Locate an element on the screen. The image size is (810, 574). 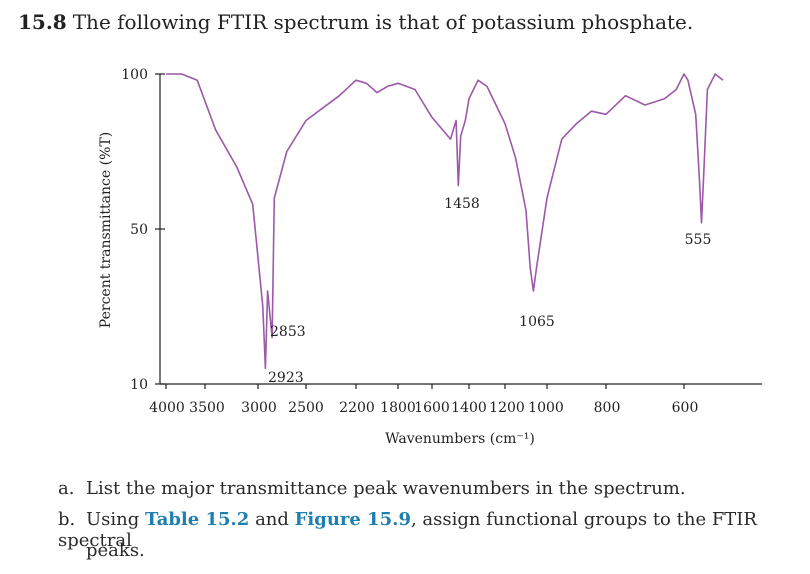
question-b-continued: peaks. is located at coordinates (115, 550).